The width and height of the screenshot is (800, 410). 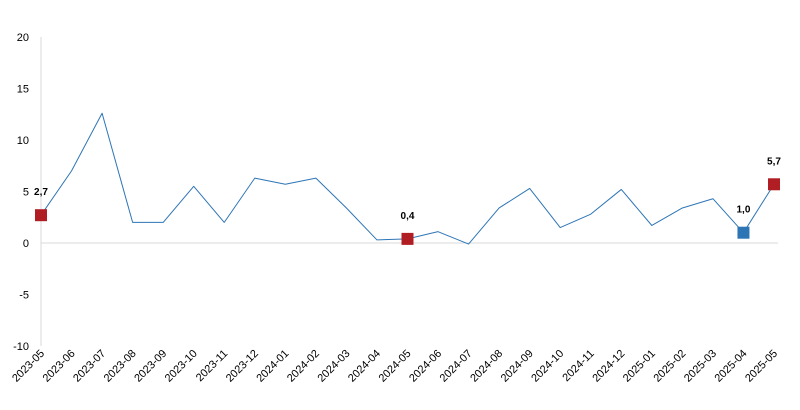 I want to click on x-tick-label: 2025-01, so click(x=639, y=366).